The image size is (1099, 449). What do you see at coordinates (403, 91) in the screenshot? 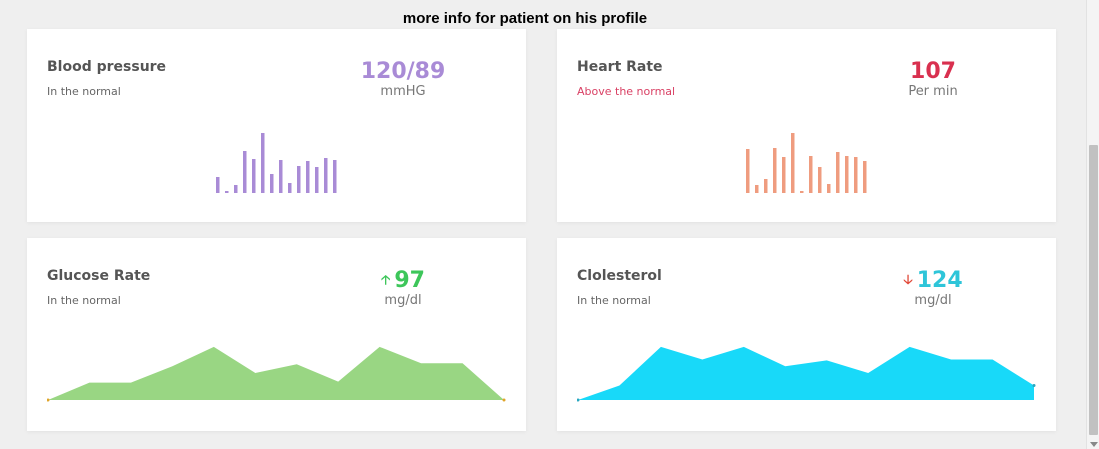
I see `metric-unit: mmHG` at bounding box center [403, 91].